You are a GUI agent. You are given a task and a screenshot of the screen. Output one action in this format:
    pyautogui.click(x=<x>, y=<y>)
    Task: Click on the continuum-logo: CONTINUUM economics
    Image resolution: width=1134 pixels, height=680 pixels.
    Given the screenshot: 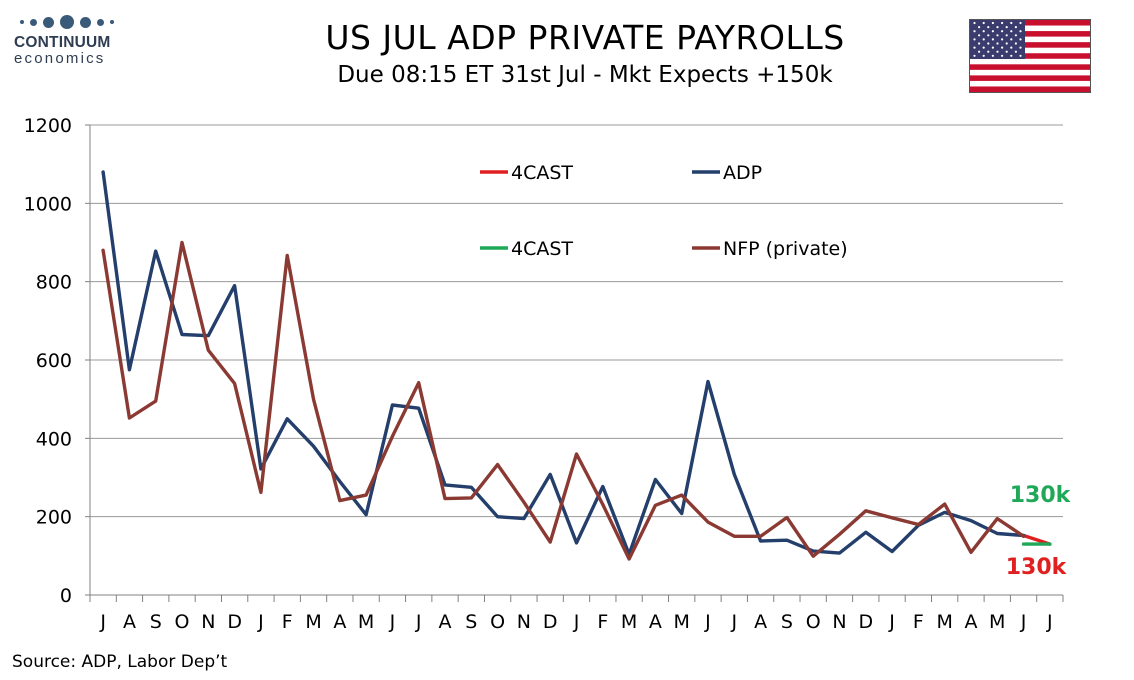 What is the action you would take?
    pyautogui.click(x=74, y=40)
    